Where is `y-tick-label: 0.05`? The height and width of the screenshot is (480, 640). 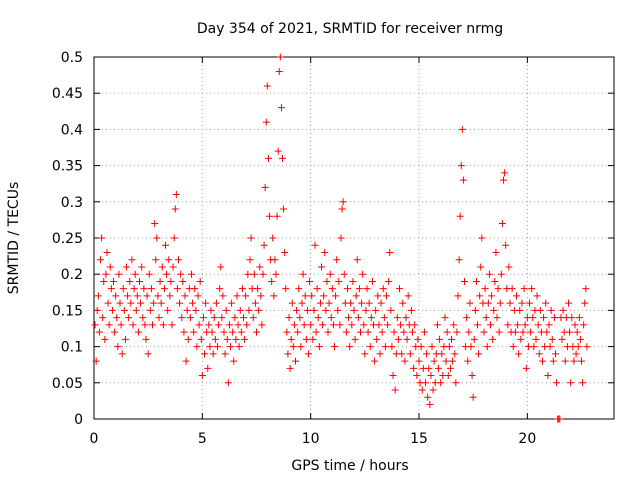 y-tick-label: 0.05 is located at coordinates (67, 384).